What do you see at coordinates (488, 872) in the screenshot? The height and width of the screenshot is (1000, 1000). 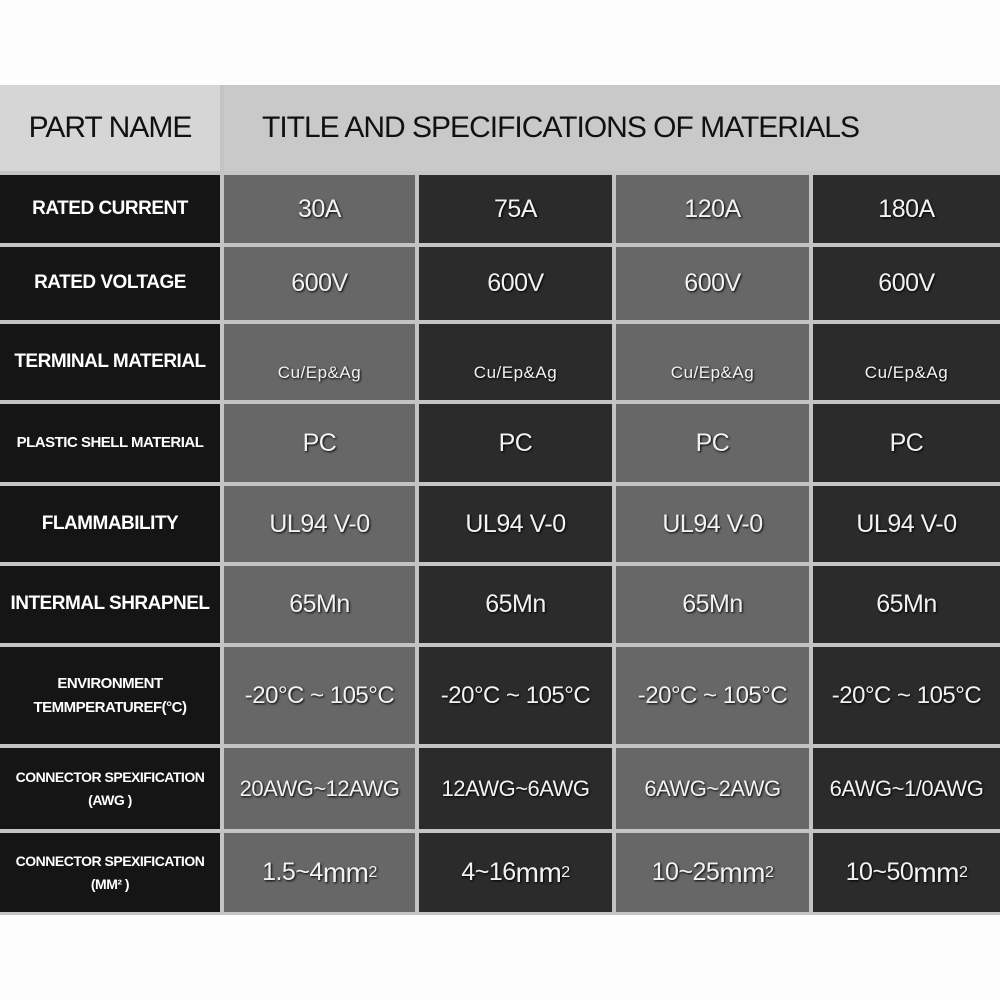 I see `spec-value: 4~16` at bounding box center [488, 872].